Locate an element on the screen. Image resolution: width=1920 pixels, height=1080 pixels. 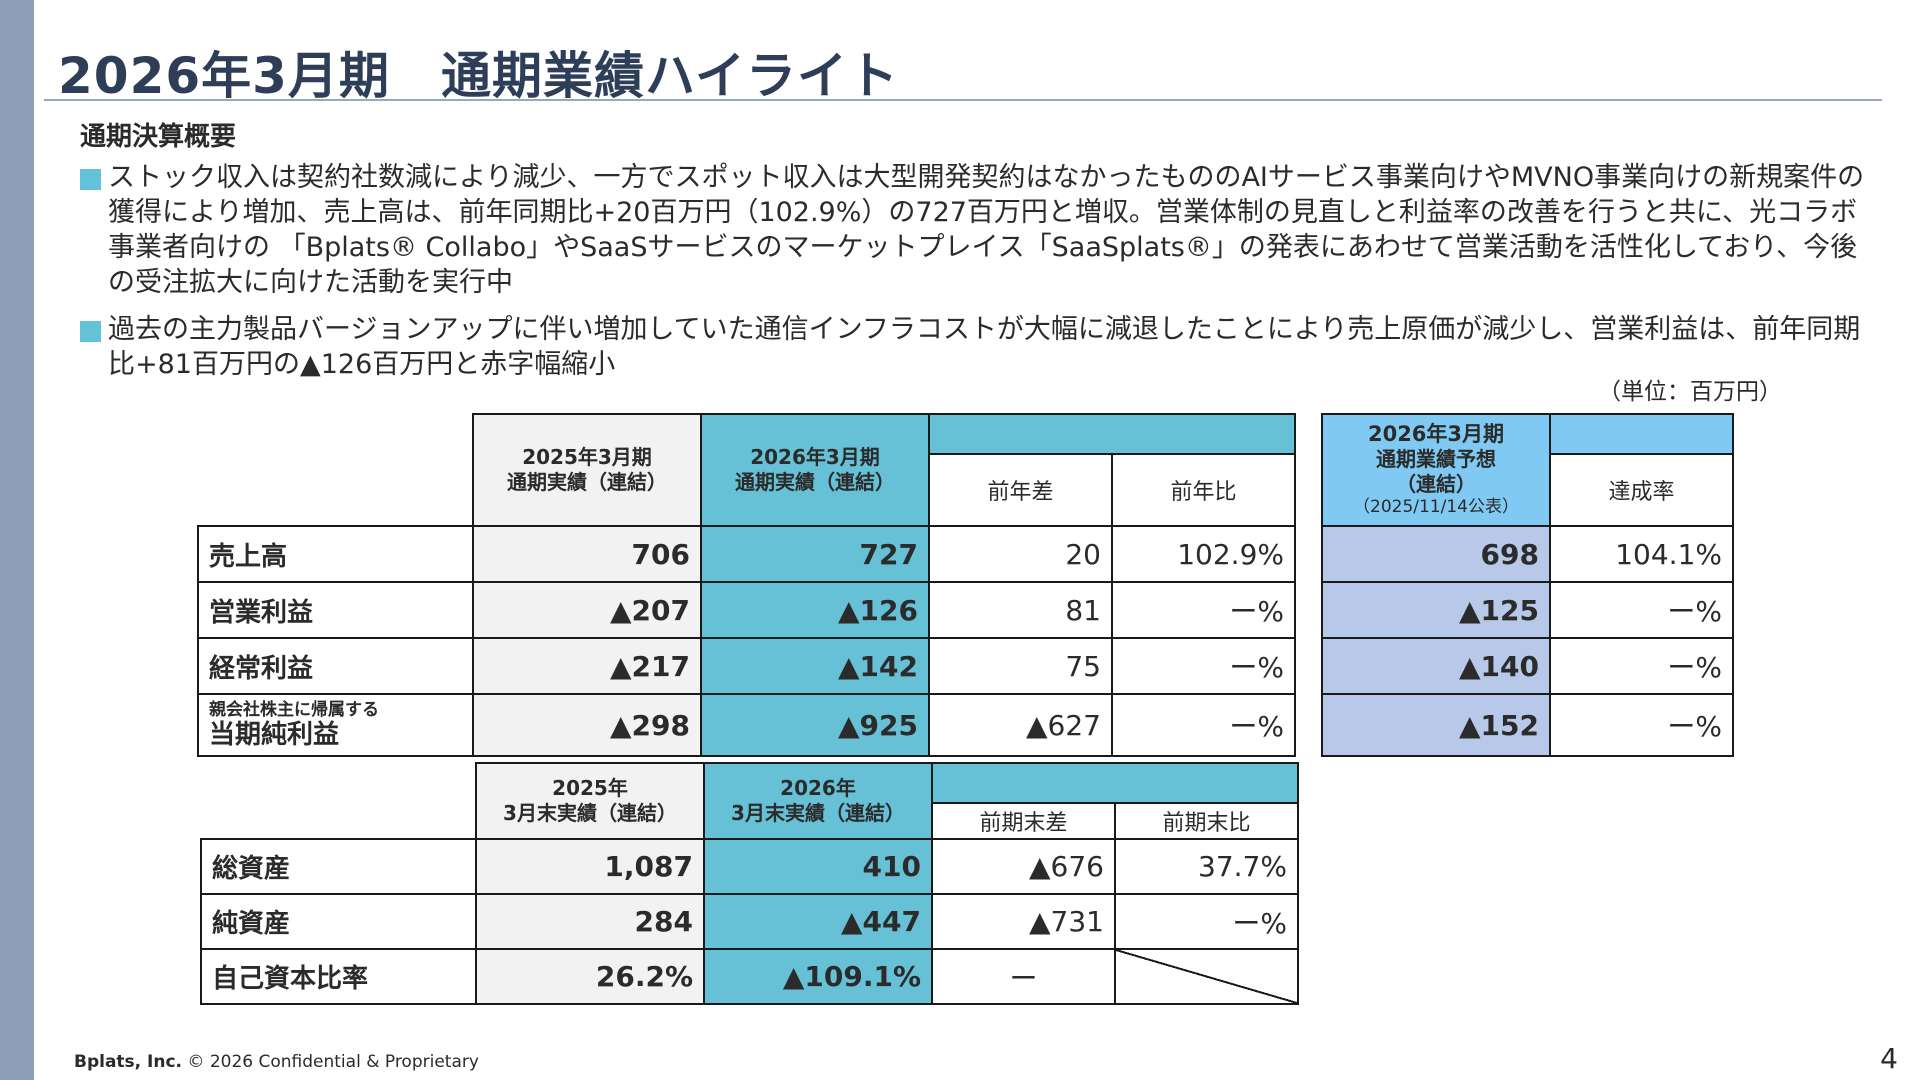
row-label: 売上高 is located at coordinates (335, 554).